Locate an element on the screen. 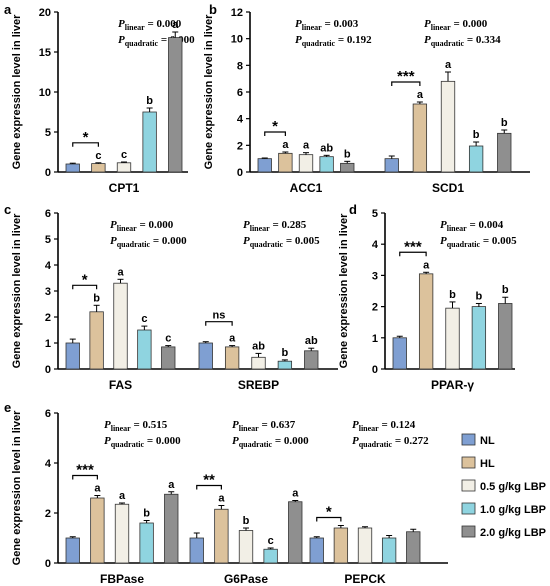  p-quadratic-text: Pquadratic = 0.005 is located at coordinates (478, 242).